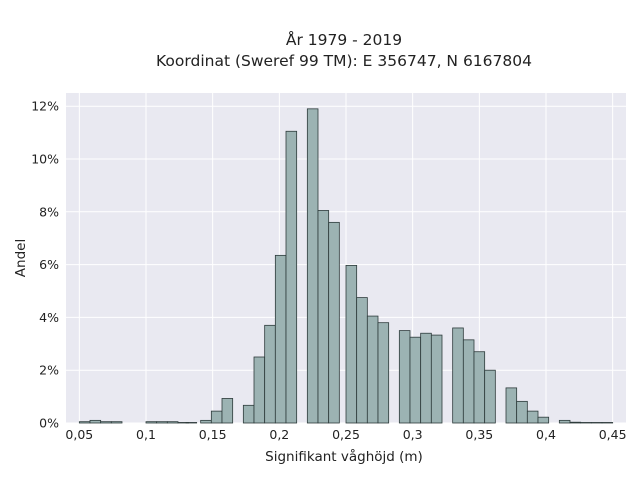  Describe the element at coordinates (613, 434) in the screenshot. I see `x-tick-label: 0,45` at that location.